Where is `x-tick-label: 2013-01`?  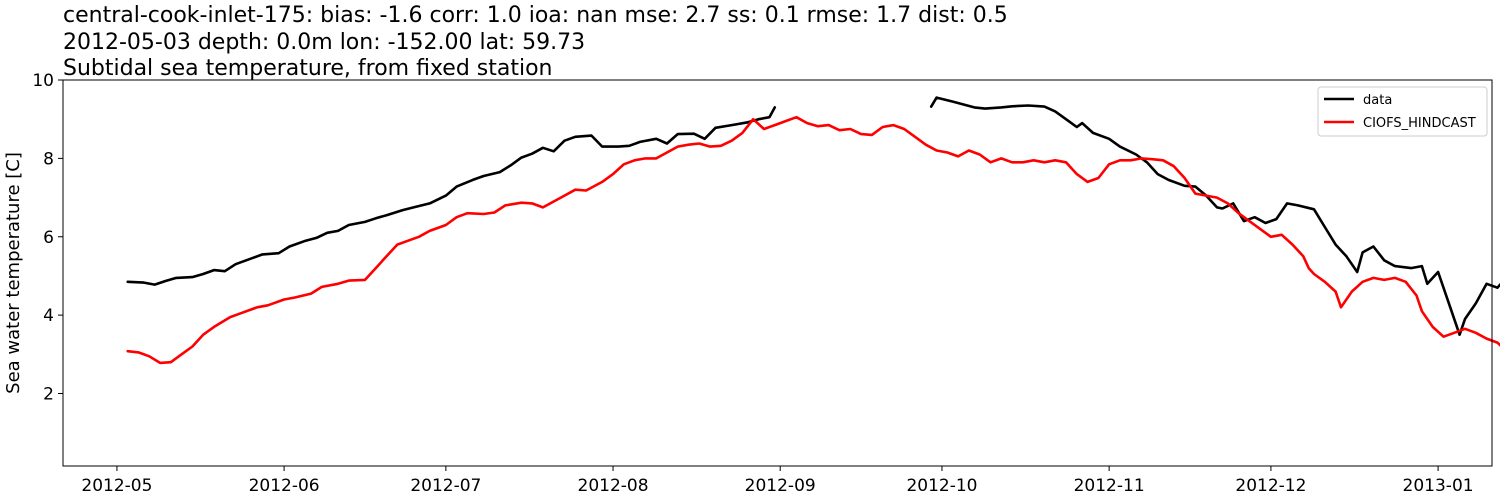 x-tick-label: 2013-01 is located at coordinates (1438, 486).